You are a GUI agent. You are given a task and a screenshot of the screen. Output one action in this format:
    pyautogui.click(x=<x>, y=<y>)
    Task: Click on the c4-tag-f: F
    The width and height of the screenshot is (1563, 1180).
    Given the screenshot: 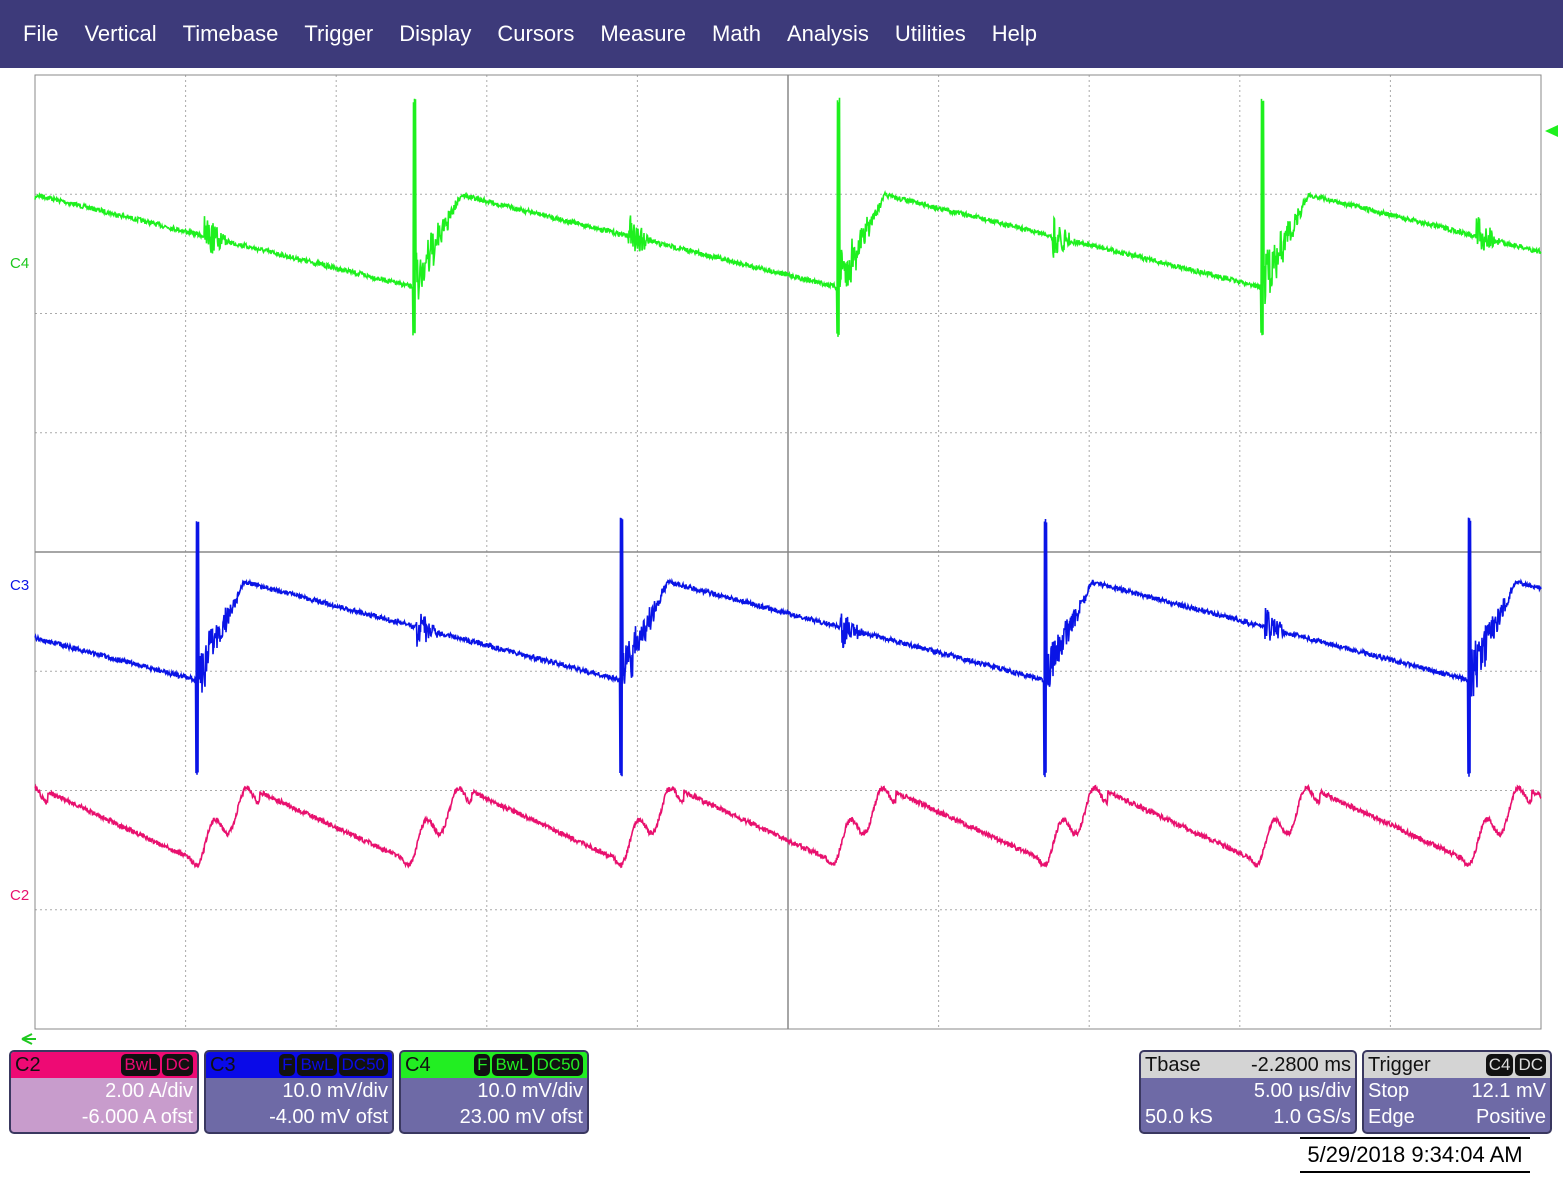 What is the action you would take?
    pyautogui.click(x=482, y=1065)
    